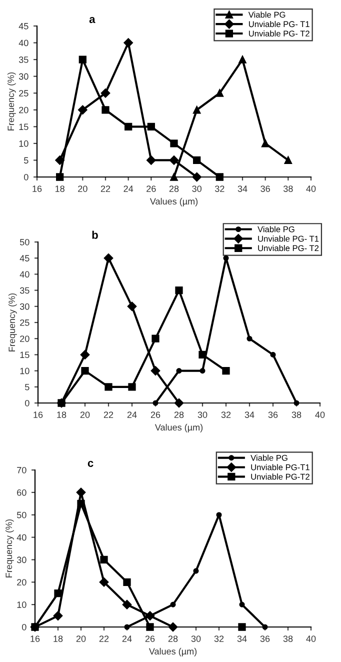 The image size is (341, 662). Describe the element at coordinates (280, 477) in the screenshot. I see `legend-label: Unviable PG-T2` at that location.